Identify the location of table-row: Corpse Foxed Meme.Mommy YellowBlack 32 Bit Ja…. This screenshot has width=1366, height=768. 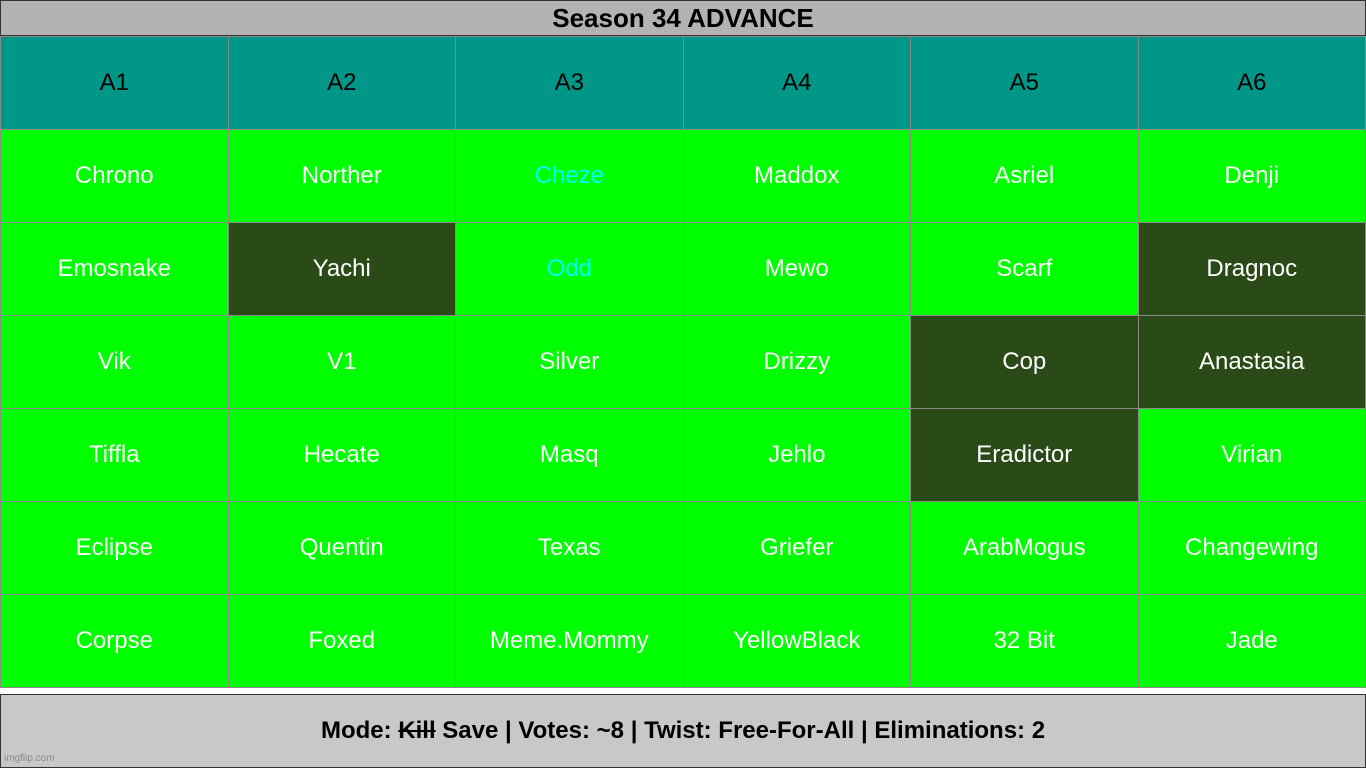
(683, 641).